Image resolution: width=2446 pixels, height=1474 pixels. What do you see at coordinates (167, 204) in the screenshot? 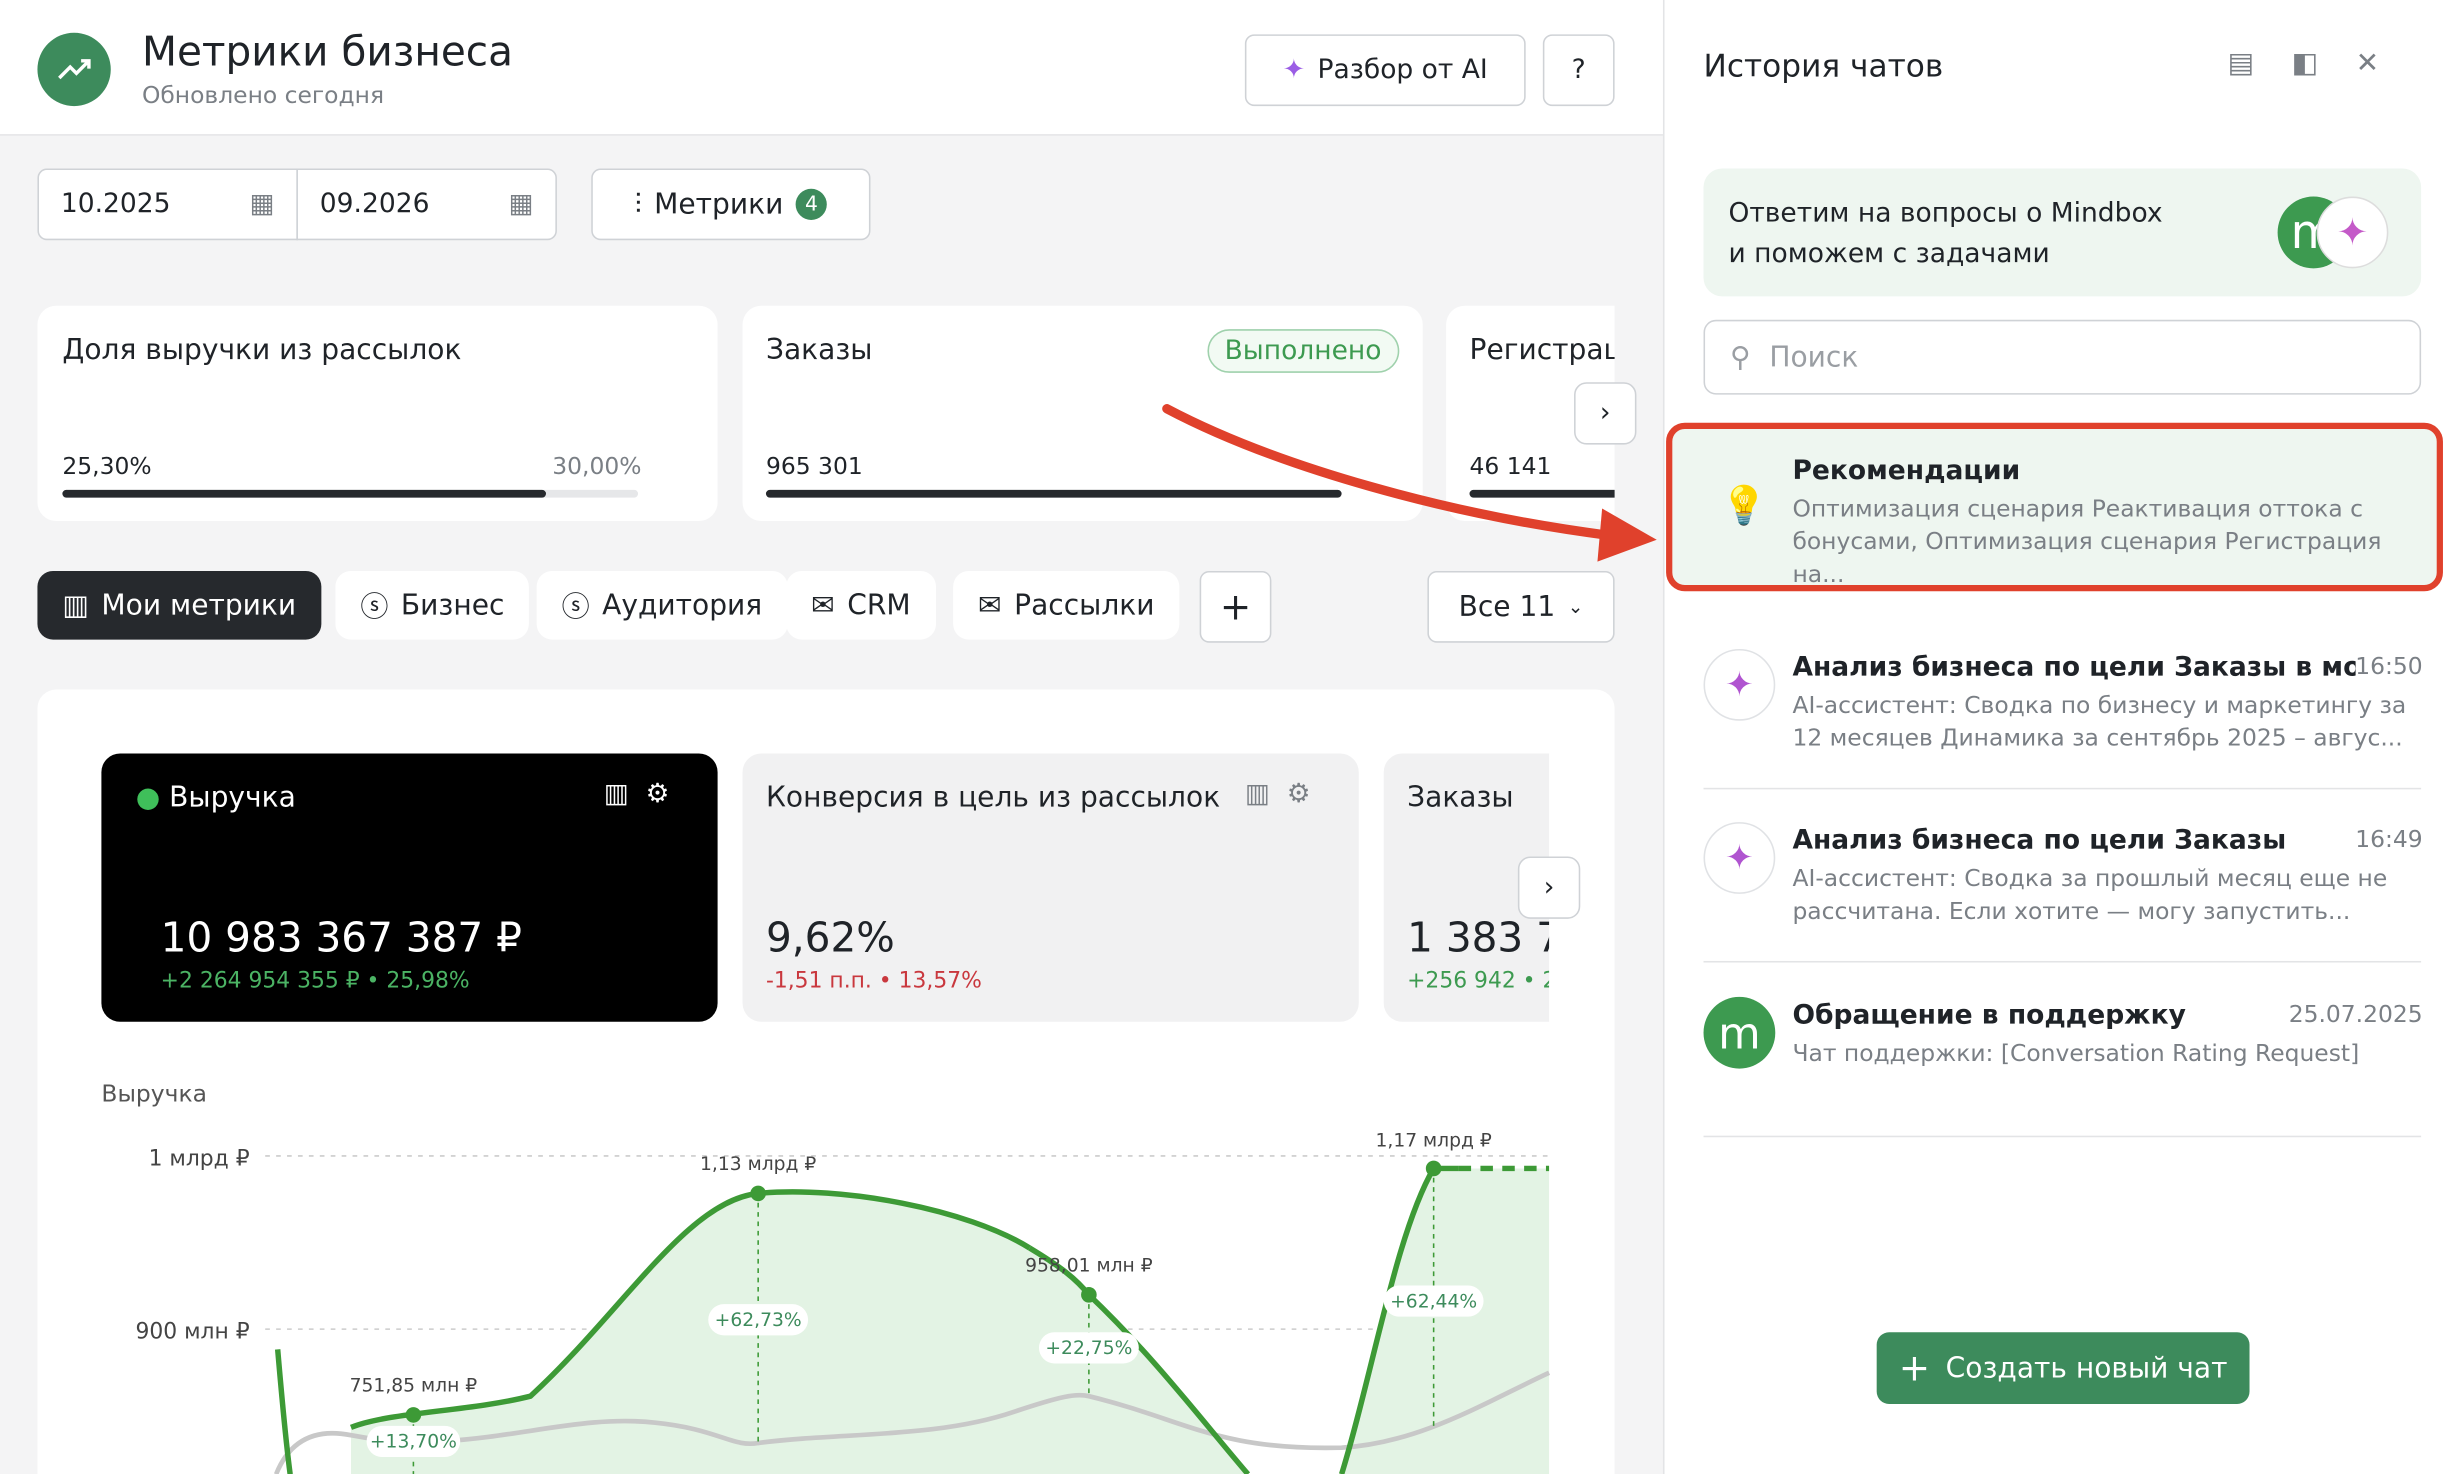
I see `date-from: 10.2025 ▦` at bounding box center [167, 204].